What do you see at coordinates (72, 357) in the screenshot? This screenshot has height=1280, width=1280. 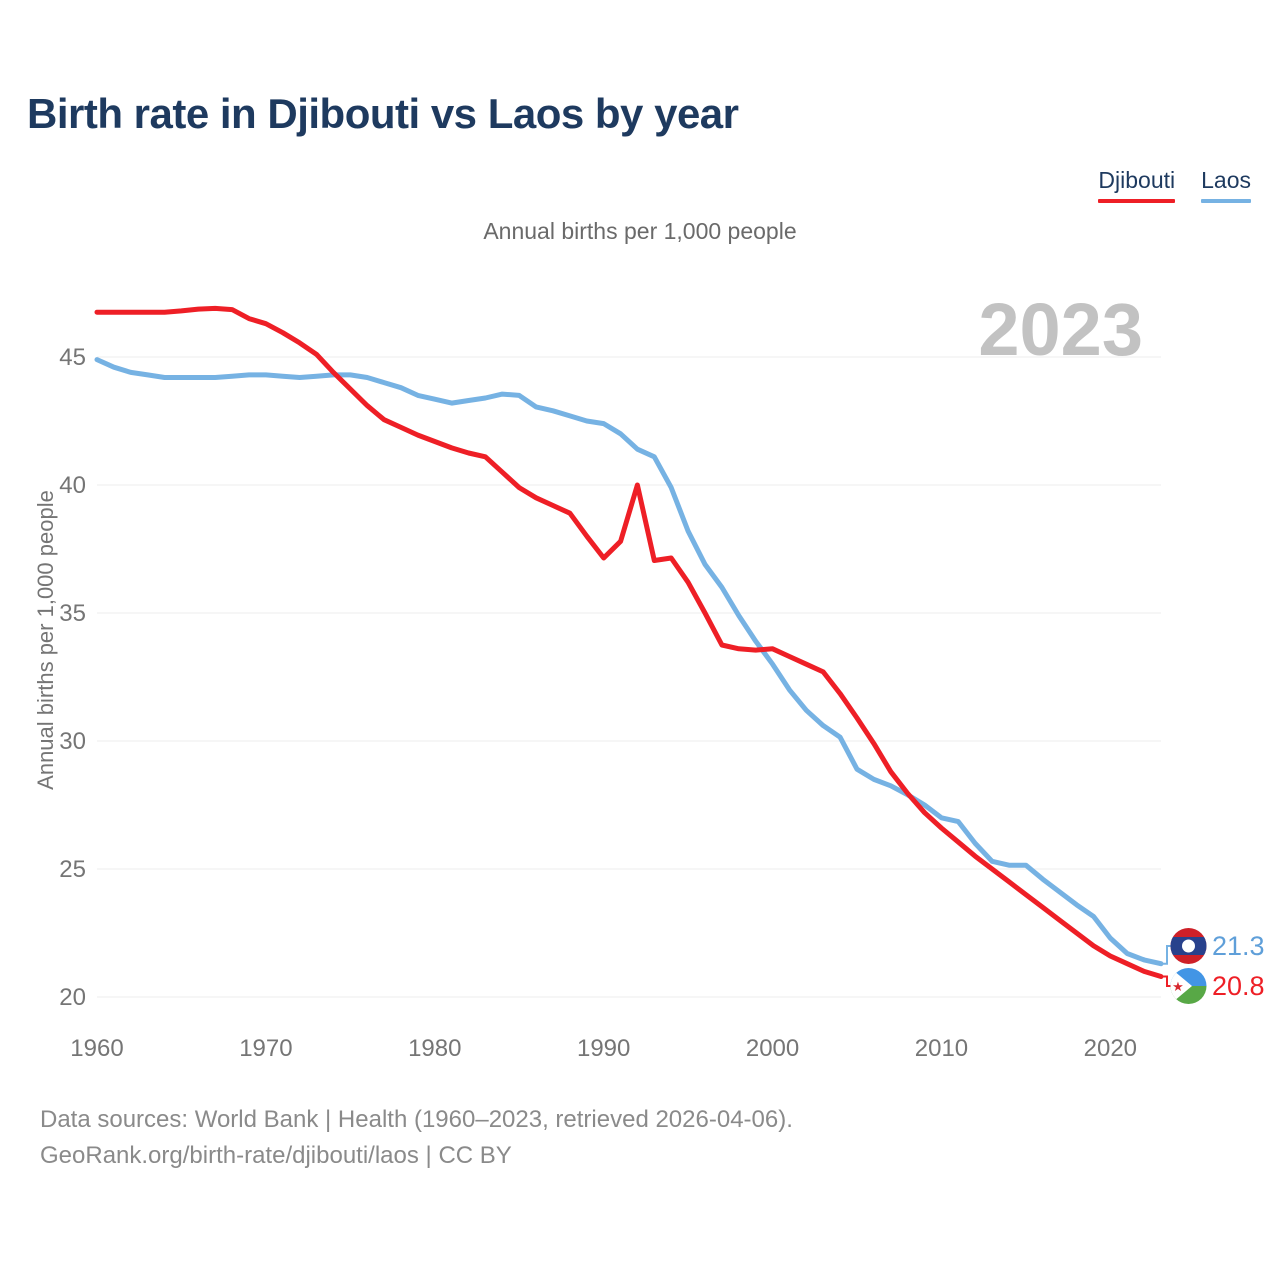 I see `y-tick-label: 45` at bounding box center [72, 357].